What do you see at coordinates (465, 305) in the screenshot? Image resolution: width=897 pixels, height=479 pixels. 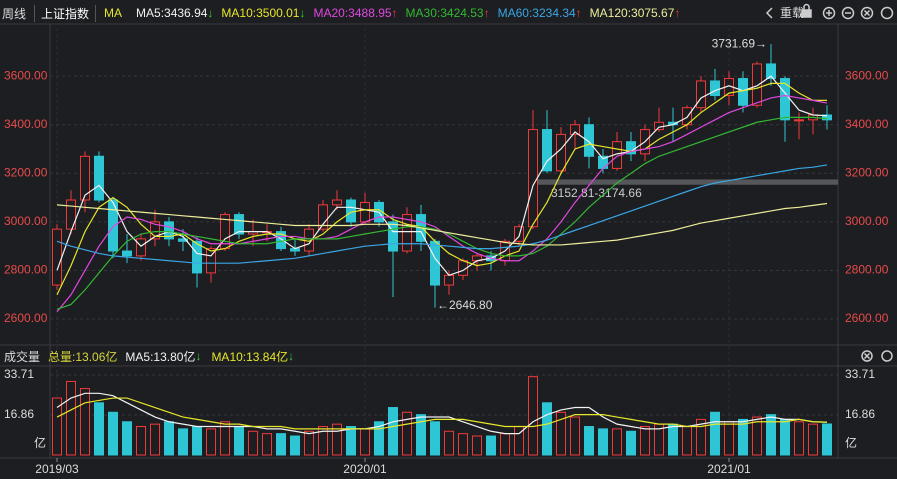 I see `extreme-label: ←2646.80` at bounding box center [465, 305].